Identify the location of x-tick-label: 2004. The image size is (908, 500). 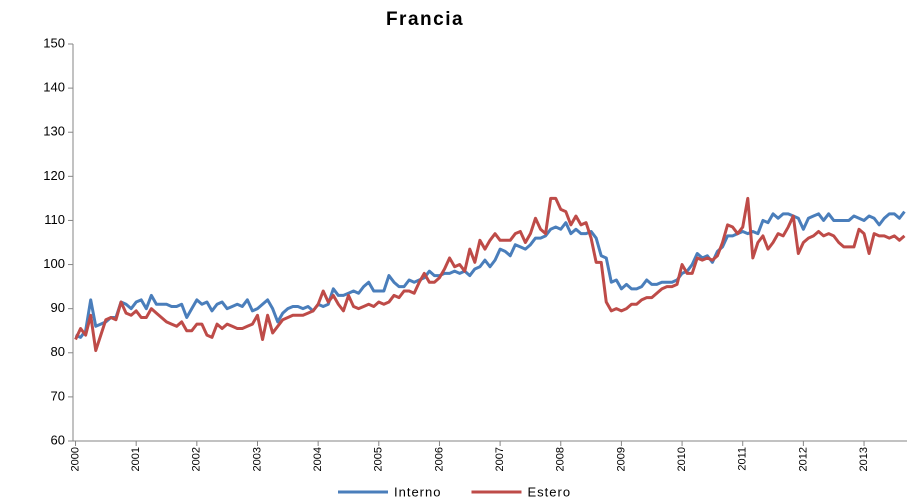
(318, 459).